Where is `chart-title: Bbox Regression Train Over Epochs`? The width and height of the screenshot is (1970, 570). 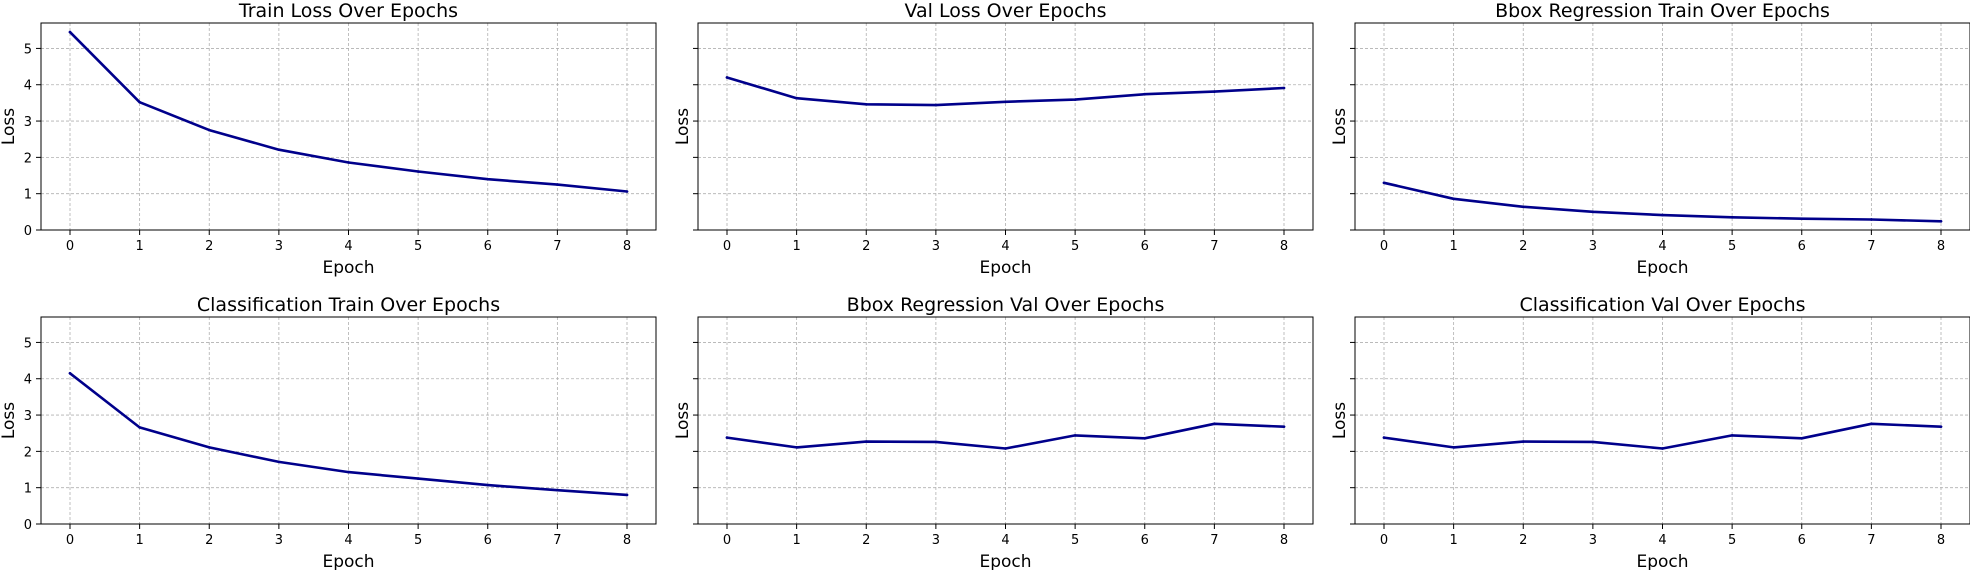 chart-title: Bbox Regression Train Over Epochs is located at coordinates (1662, 11).